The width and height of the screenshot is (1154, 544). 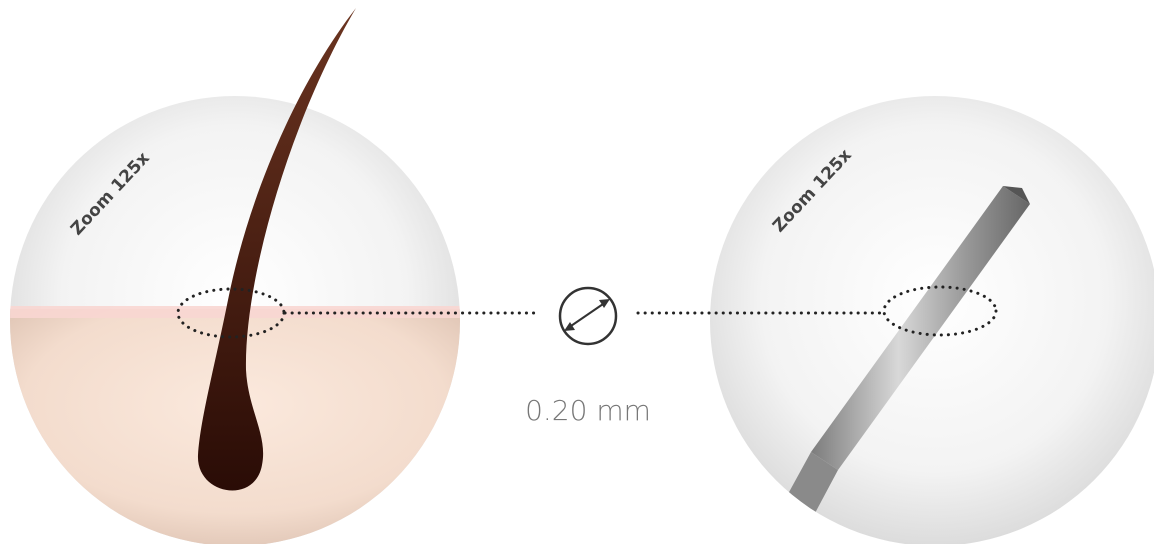 I want to click on needle, so click(x=920, y=328).